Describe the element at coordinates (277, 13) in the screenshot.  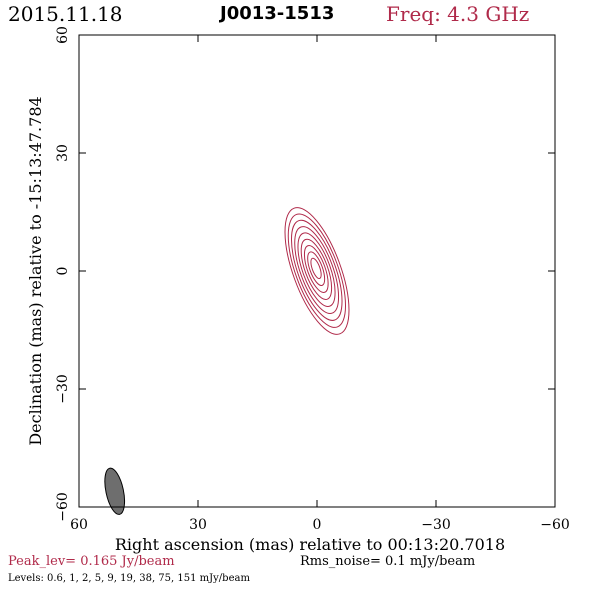
I see `source-name: J0013-1513` at that location.